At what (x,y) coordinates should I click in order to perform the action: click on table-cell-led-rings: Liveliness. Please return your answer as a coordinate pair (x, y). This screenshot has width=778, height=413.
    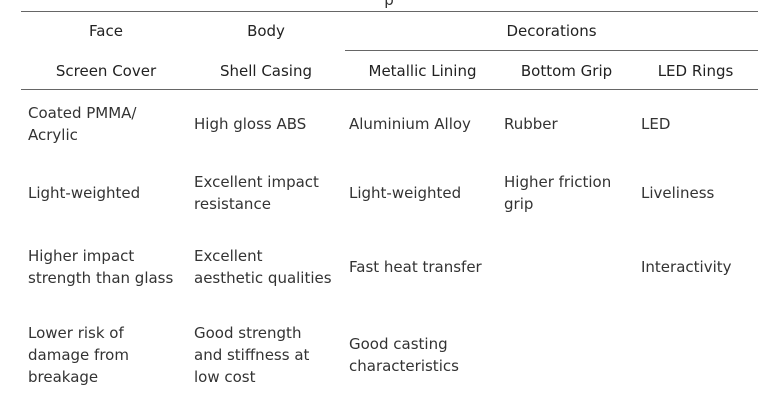
    Looking at the image, I should click on (677, 193).